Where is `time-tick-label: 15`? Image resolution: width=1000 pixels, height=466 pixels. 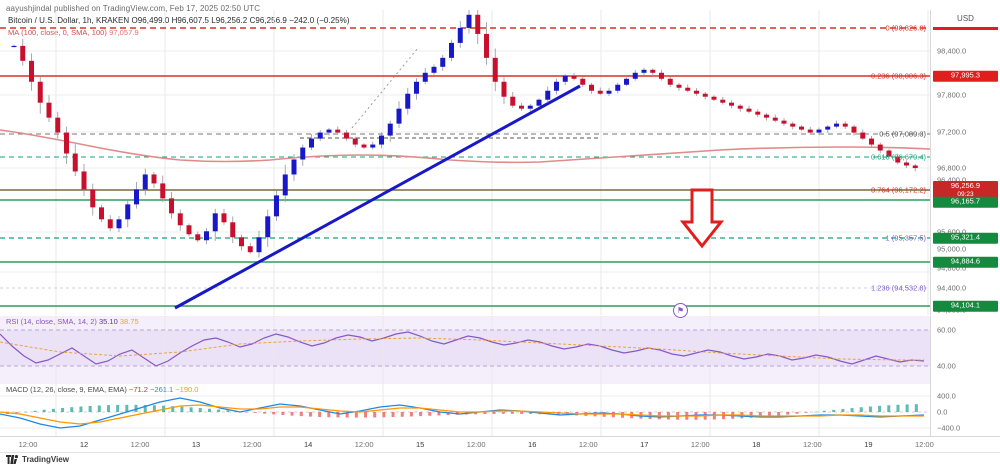
time-tick-label: 15 is located at coordinates (420, 444).